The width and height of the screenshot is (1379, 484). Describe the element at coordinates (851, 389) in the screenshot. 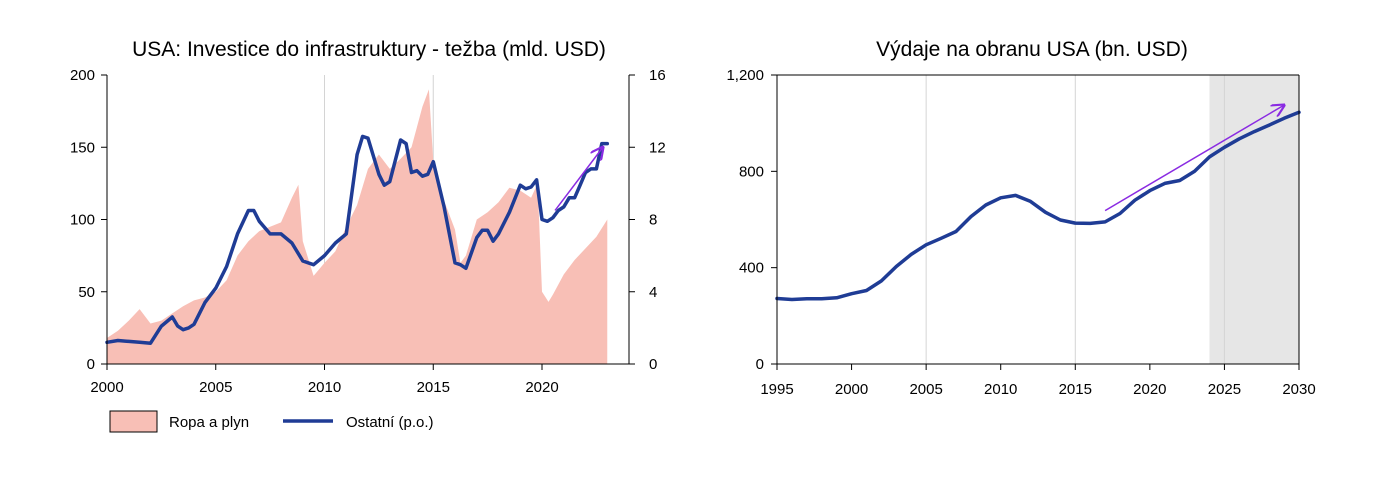

I see `right-x-tick-label: 2000` at that location.